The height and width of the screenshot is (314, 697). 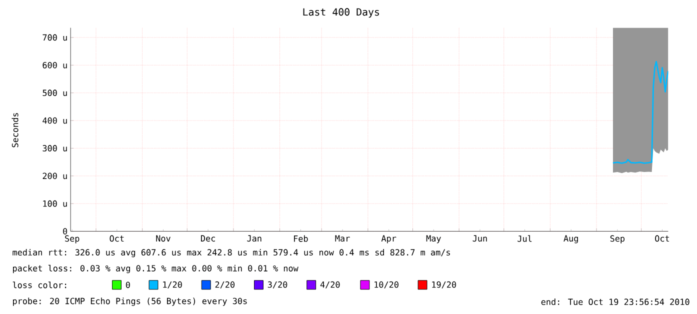 What do you see at coordinates (301, 238) in the screenshot?
I see `x-tick-label: Feb` at bounding box center [301, 238].